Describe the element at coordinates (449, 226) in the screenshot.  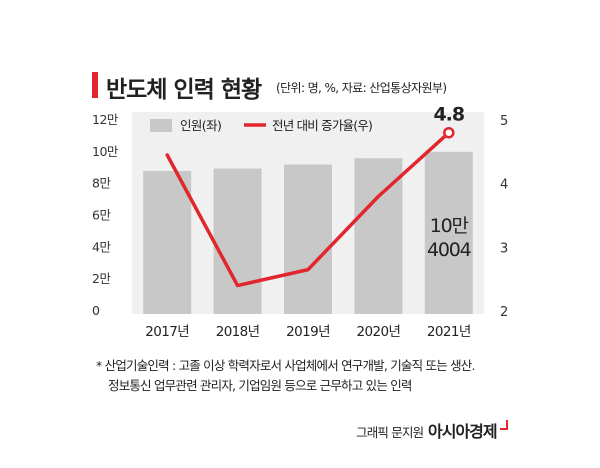
I see `data-label-headcount-2021-line1: 10만` at that location.